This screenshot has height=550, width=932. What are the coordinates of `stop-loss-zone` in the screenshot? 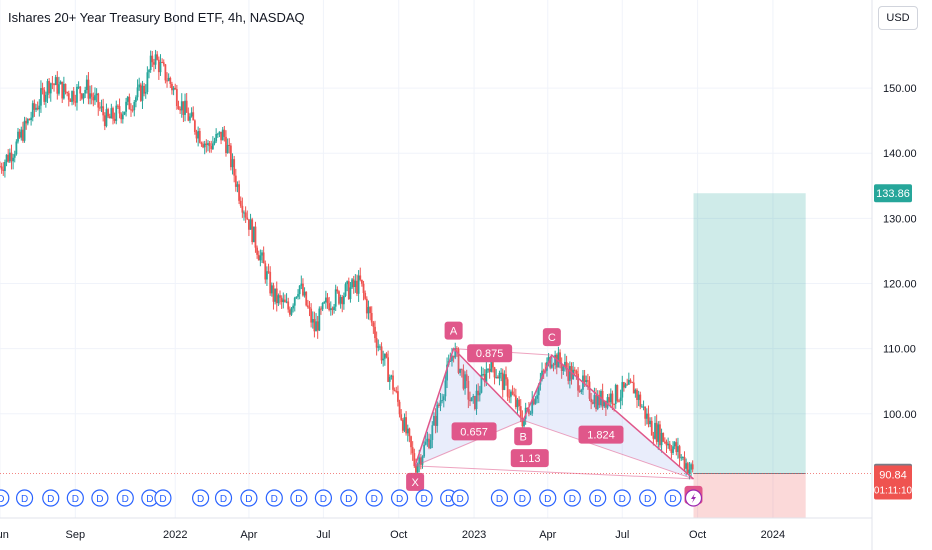 It's located at (749, 495).